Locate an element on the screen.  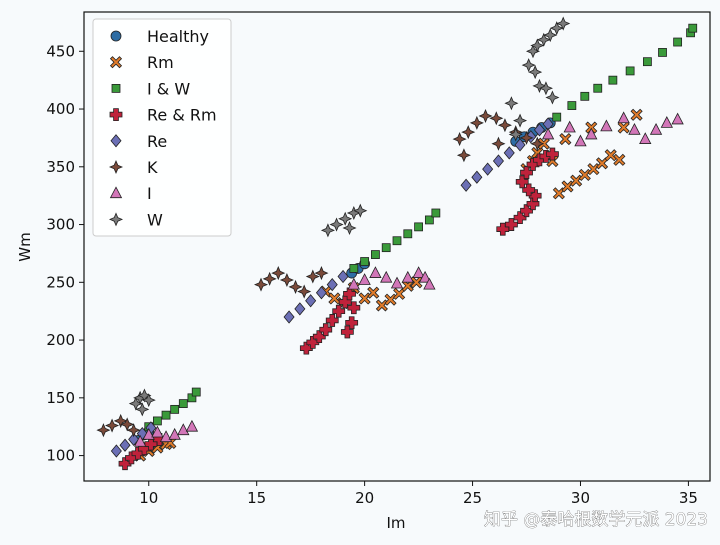
y-tick-label: 200 is located at coordinates (60, 340).